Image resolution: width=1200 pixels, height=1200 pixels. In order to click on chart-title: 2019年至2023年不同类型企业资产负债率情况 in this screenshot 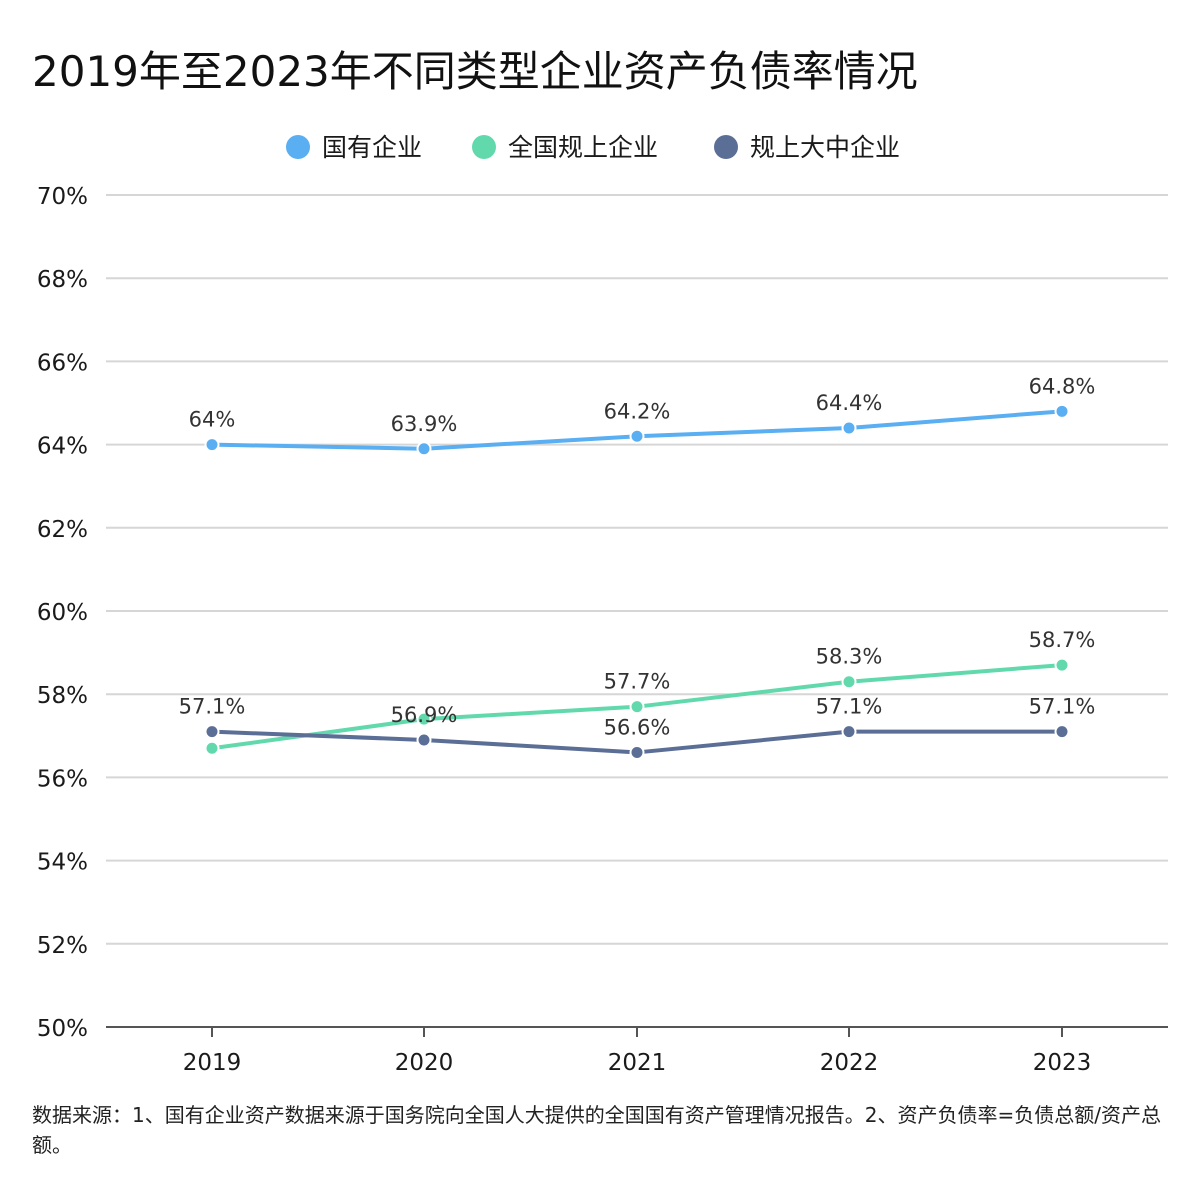, I will do `click(475, 71)`.